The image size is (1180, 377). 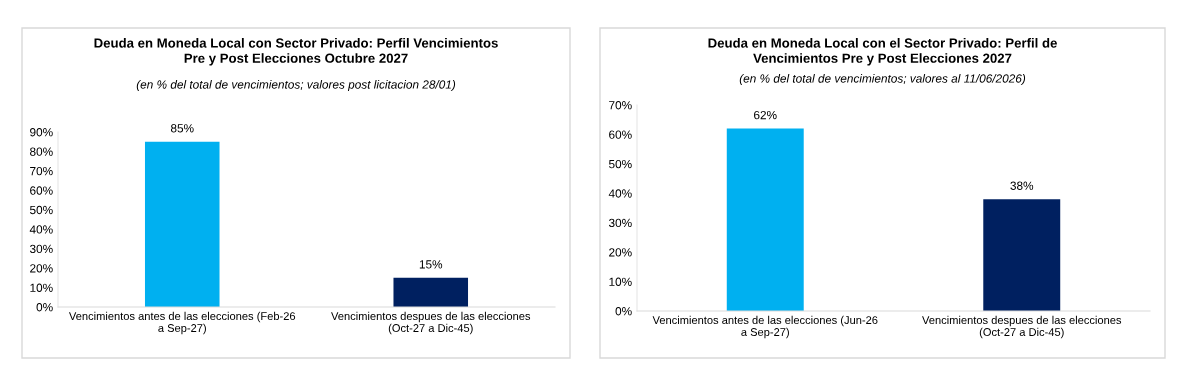 I want to click on data-label: 38%, so click(x=1022, y=185).